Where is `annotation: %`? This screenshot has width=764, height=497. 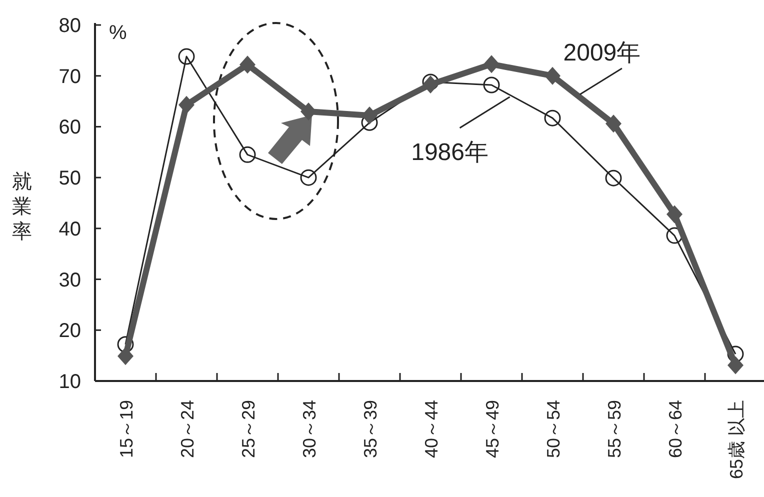
annotation: % is located at coordinates (118, 33).